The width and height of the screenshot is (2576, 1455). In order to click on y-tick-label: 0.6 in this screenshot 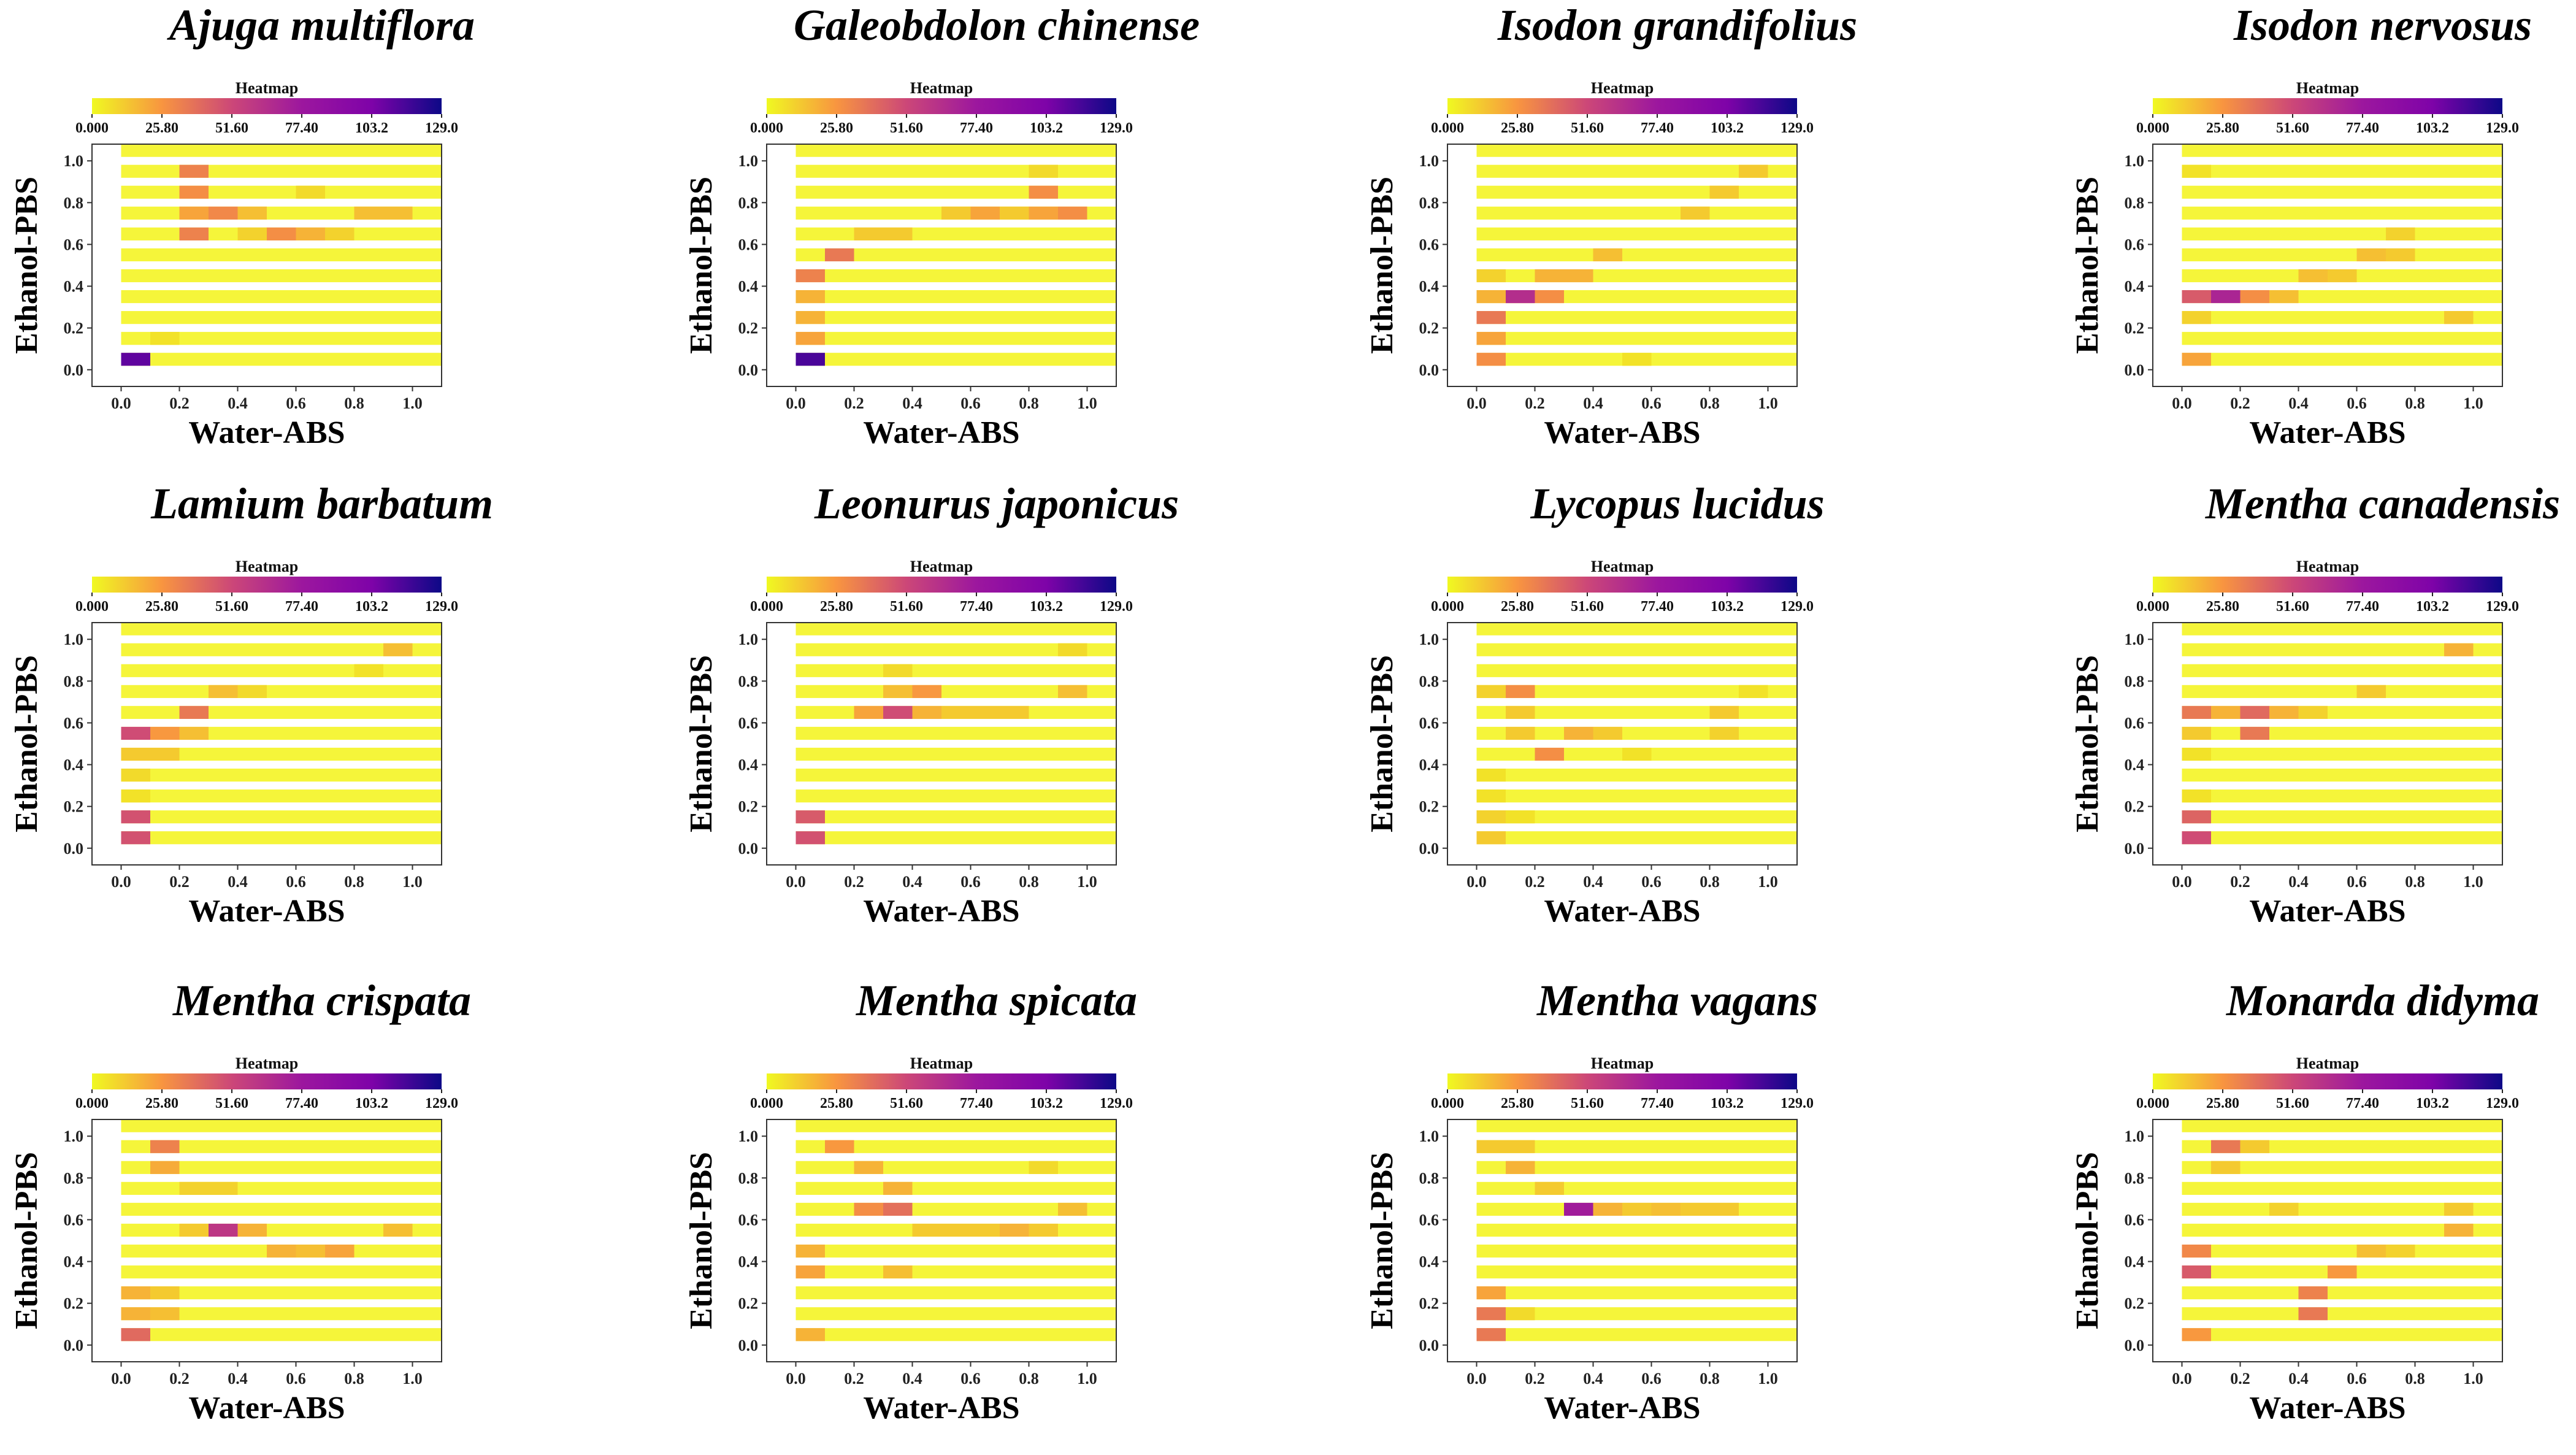, I will do `click(74, 244)`.